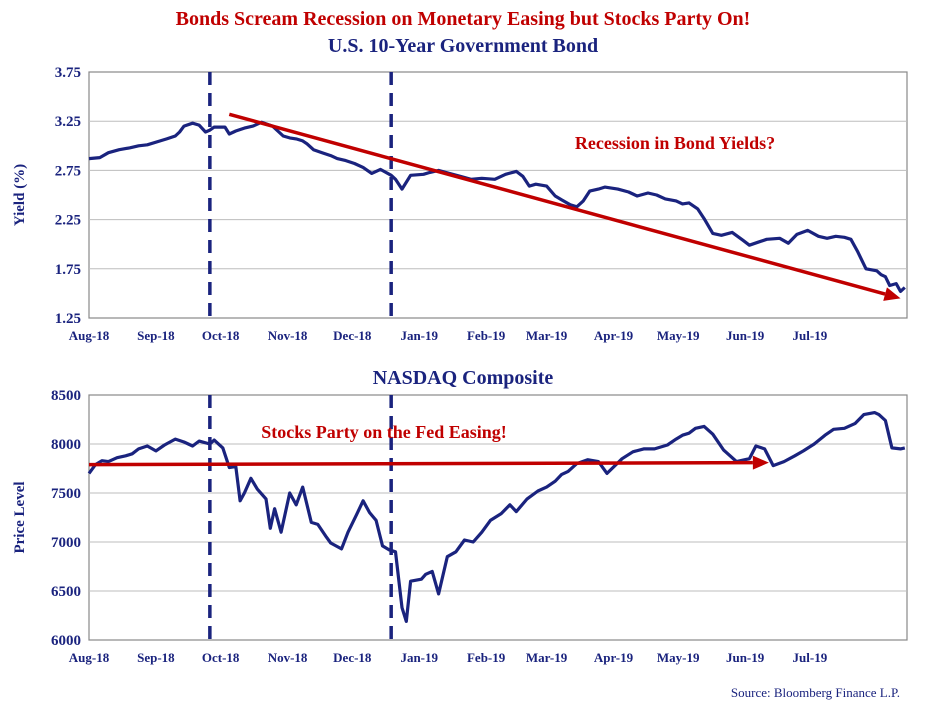  What do you see at coordinates (68, 196) in the screenshot?
I see `y-tick-labels: 3.75 3.25 2.75 2.25 1.75 1.25` at bounding box center [68, 196].